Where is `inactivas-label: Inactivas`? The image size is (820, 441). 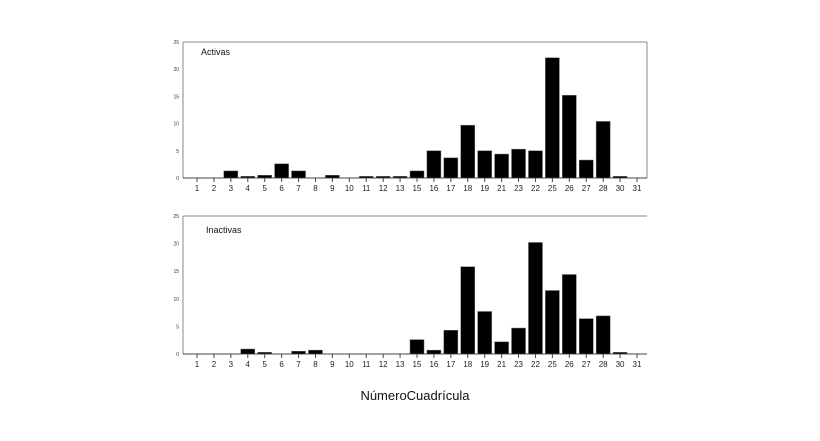 inactivas-label: Inactivas is located at coordinates (224, 230).